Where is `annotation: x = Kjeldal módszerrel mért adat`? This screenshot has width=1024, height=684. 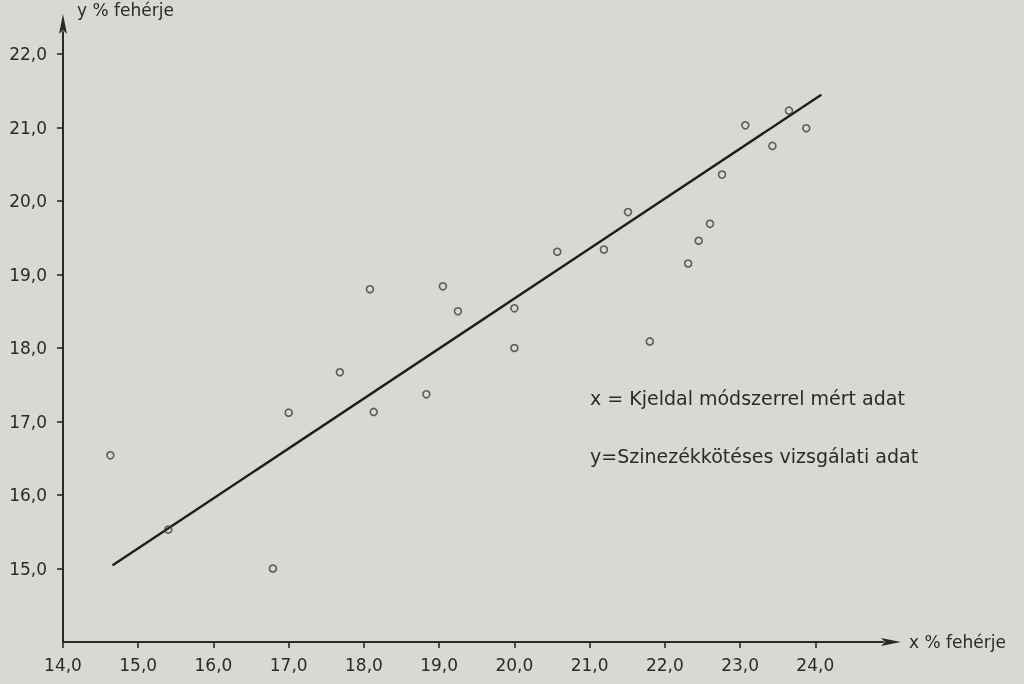 annotation: x = Kjeldal módszerrel mért adat is located at coordinates (747, 398).